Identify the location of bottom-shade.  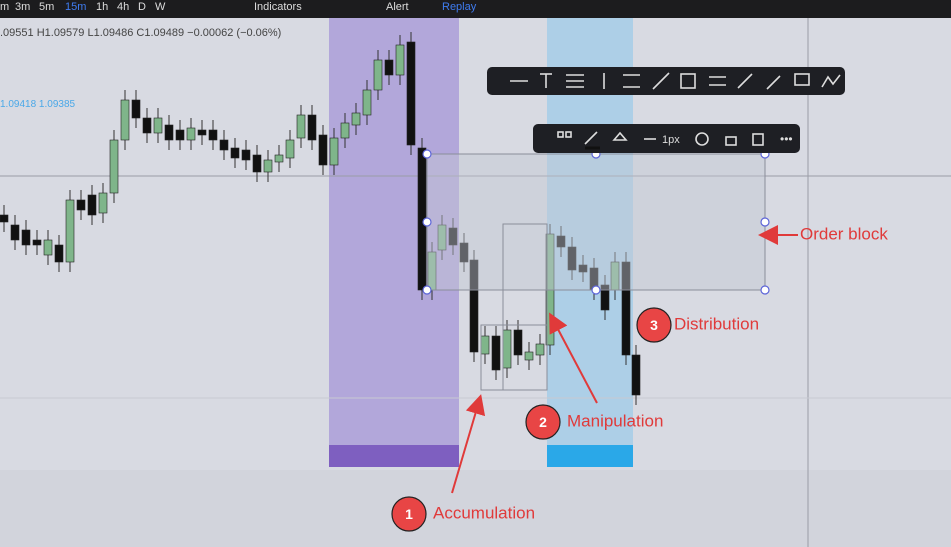
(475, 508).